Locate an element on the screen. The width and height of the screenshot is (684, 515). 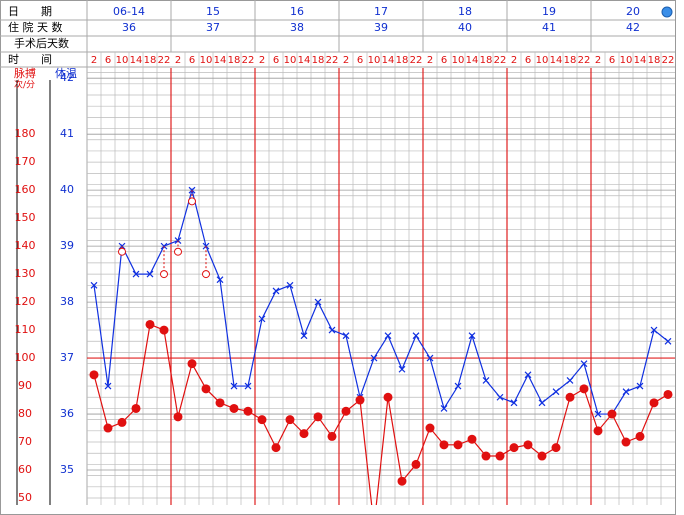
date: 15 is located at coordinates (213, 11).